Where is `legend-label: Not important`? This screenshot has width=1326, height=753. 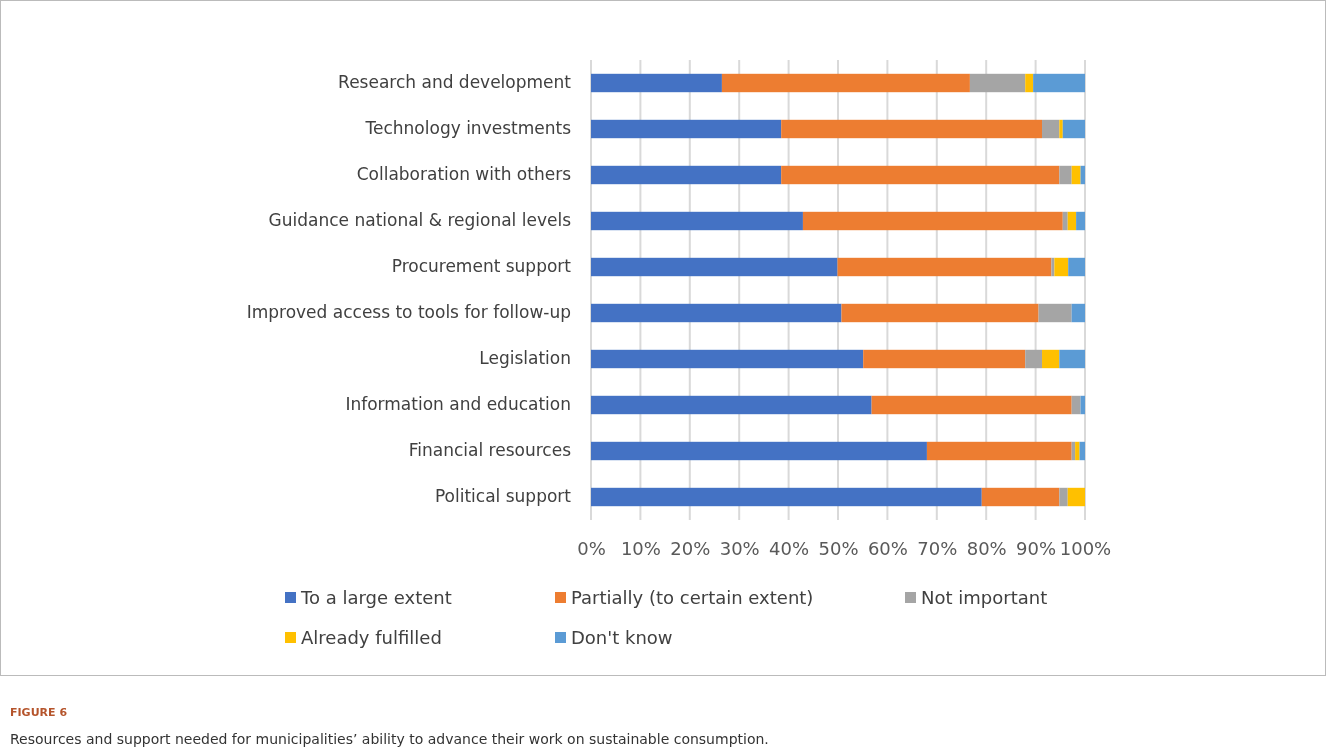 legend-label: Not important is located at coordinates (984, 598).